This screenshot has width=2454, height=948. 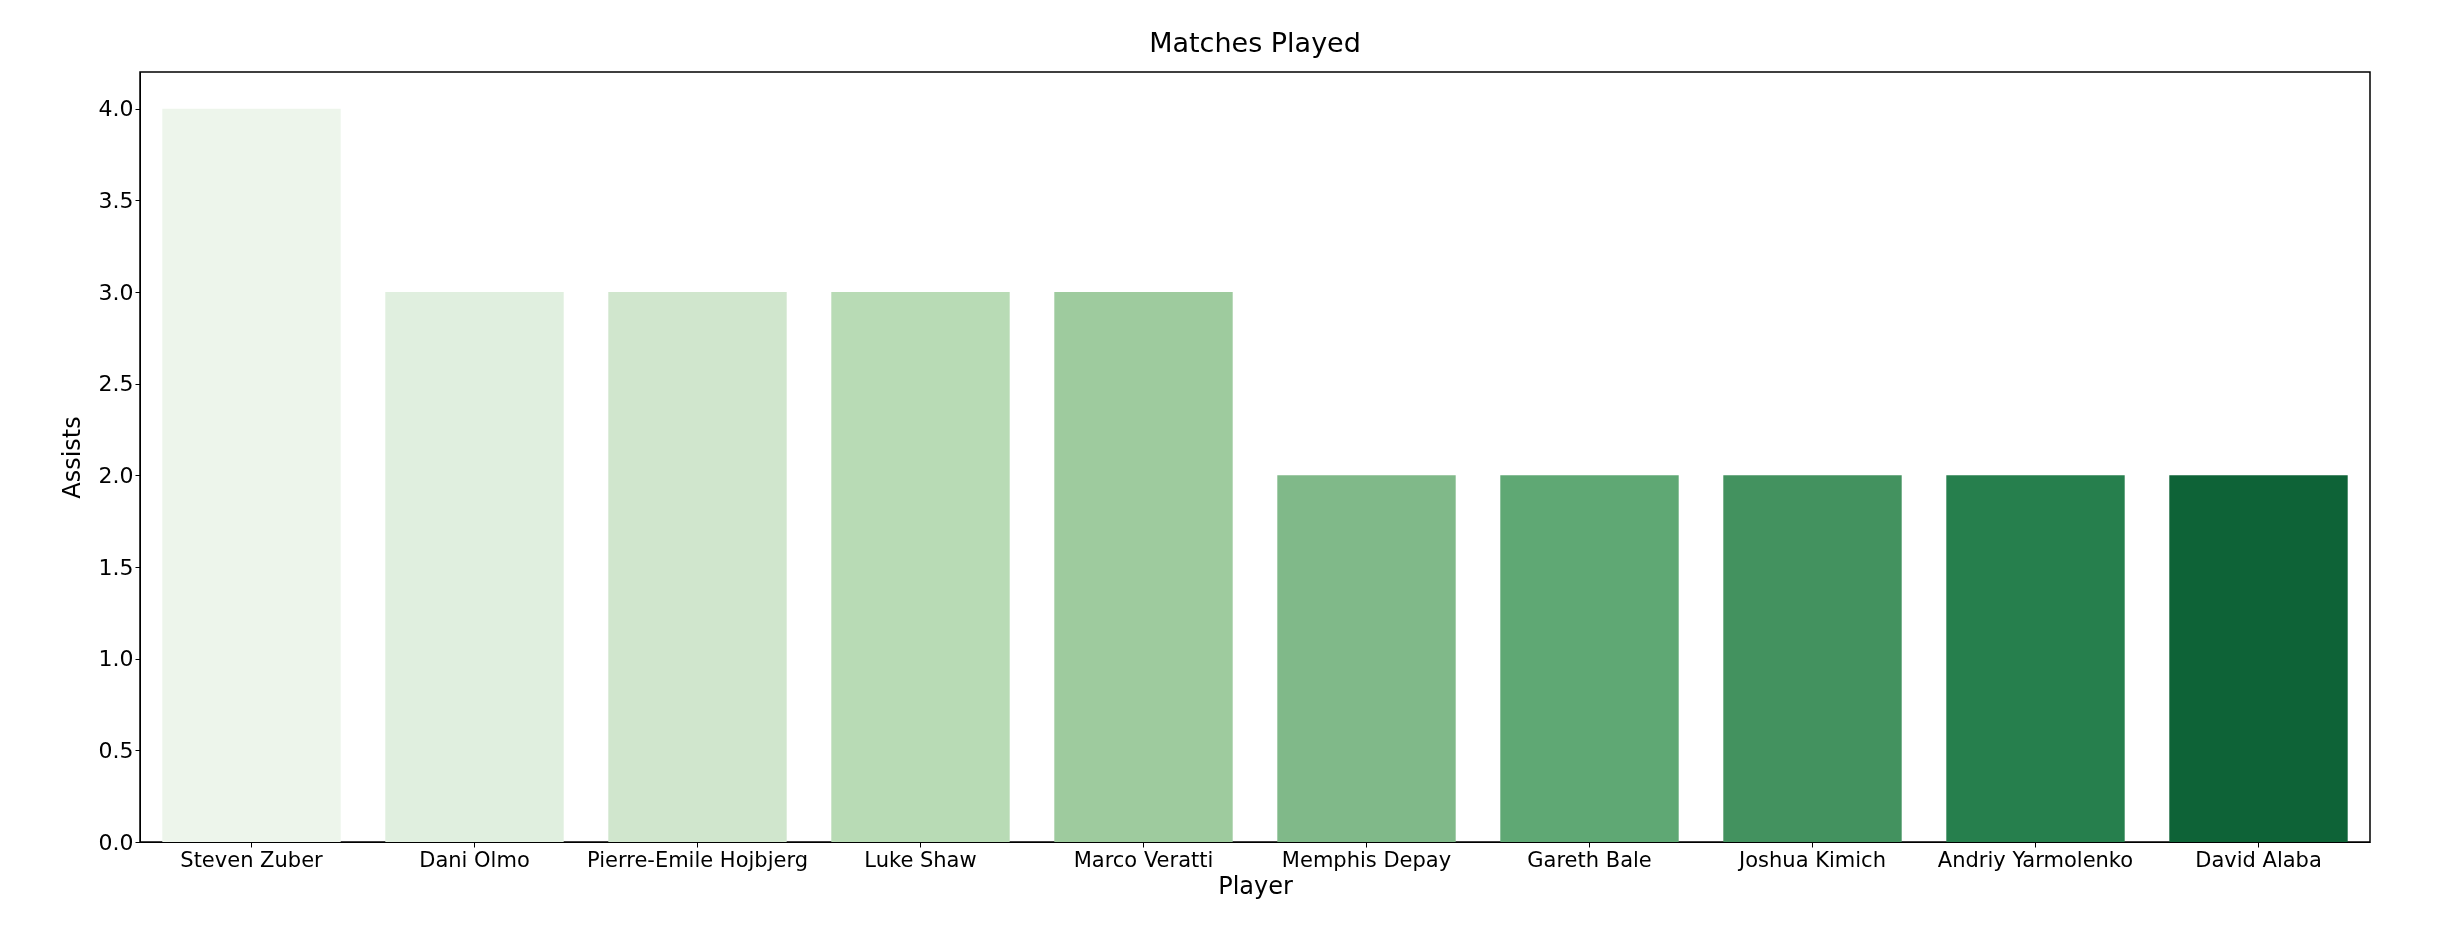 I want to click on x-tick-label: Luke Shaw, so click(x=920, y=859).